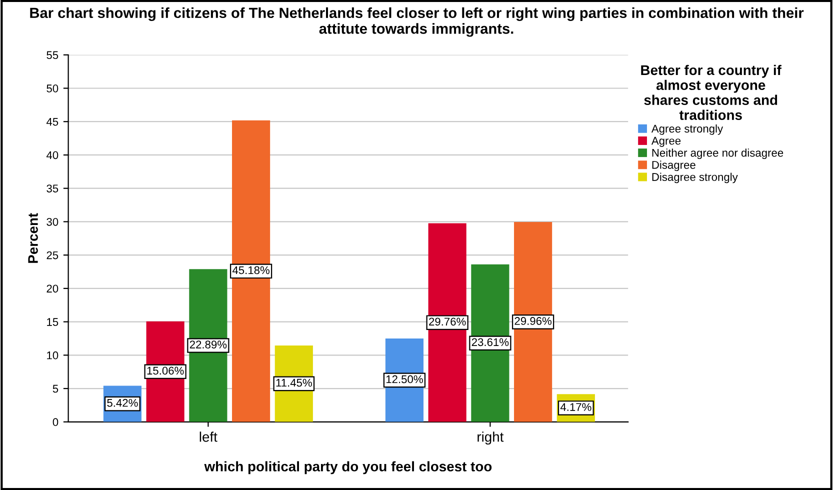 This screenshot has height=490, width=833. I want to click on y-axis-title: Percent, so click(33, 238).